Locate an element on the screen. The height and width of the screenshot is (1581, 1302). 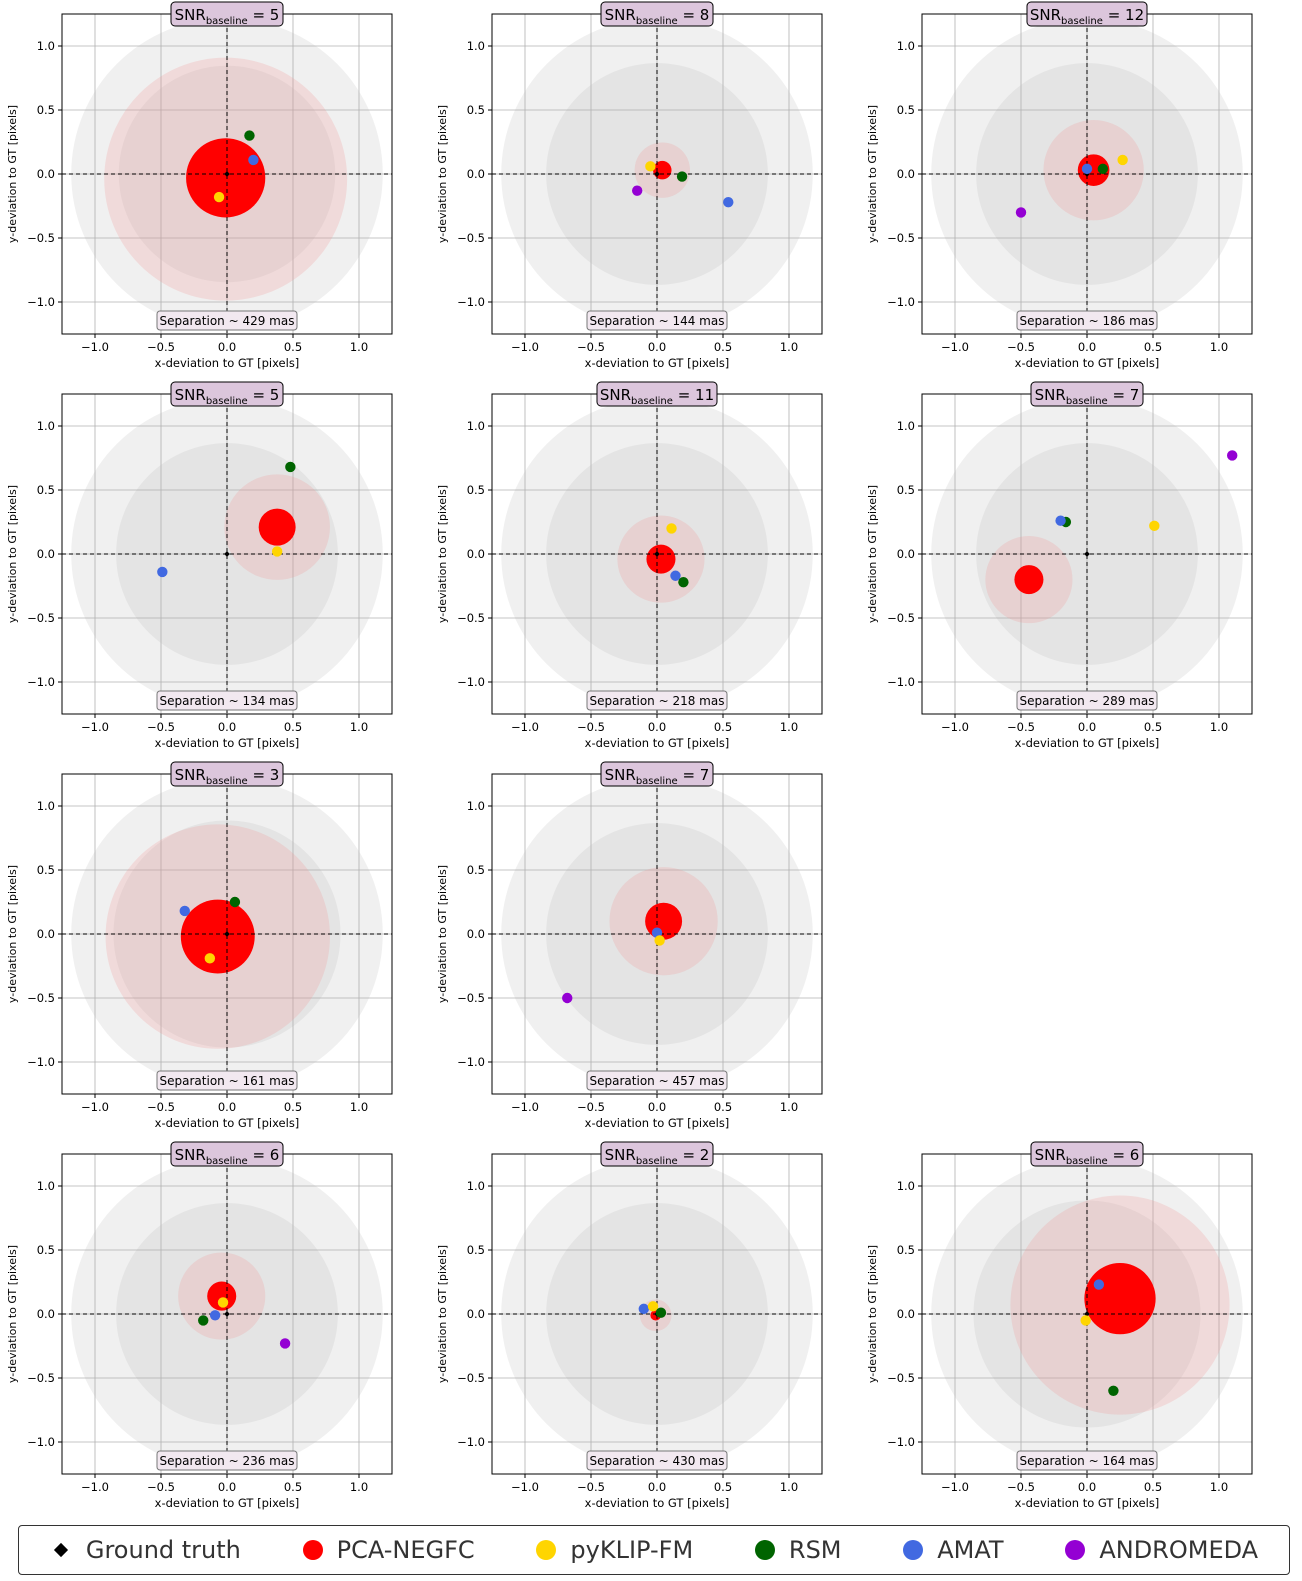
separation-label: Separation ~ 186 mas is located at coordinates (1087, 320).